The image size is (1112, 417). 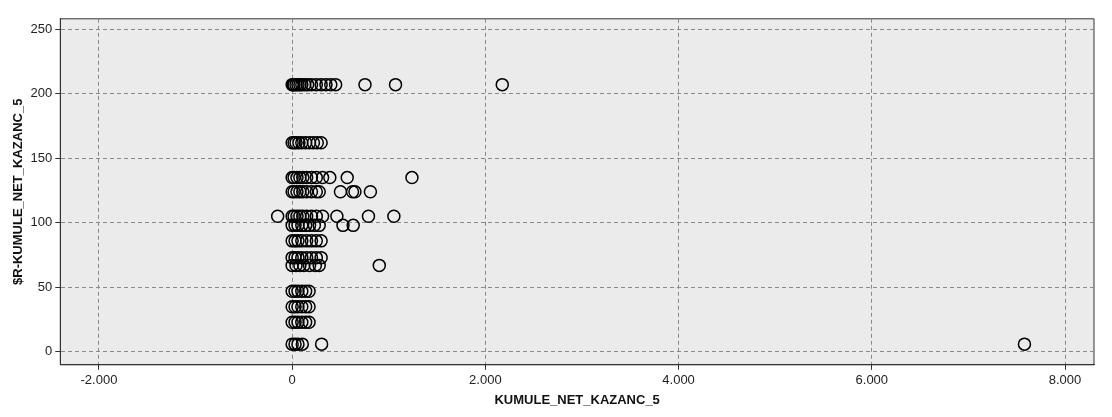 I want to click on x-tick-label: -2.000, so click(x=99, y=380).